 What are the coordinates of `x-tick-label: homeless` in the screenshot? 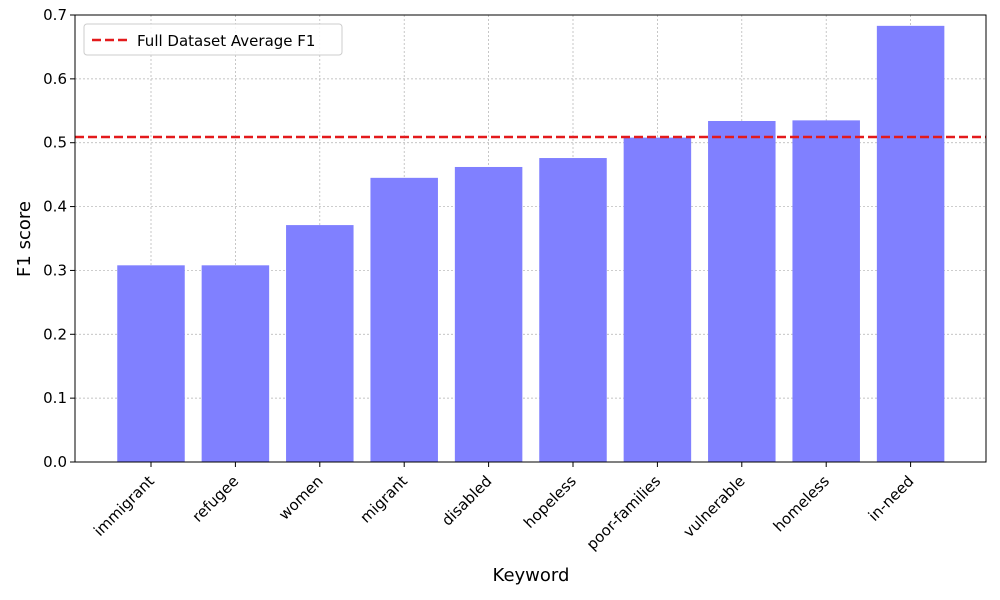 It's located at (801, 503).